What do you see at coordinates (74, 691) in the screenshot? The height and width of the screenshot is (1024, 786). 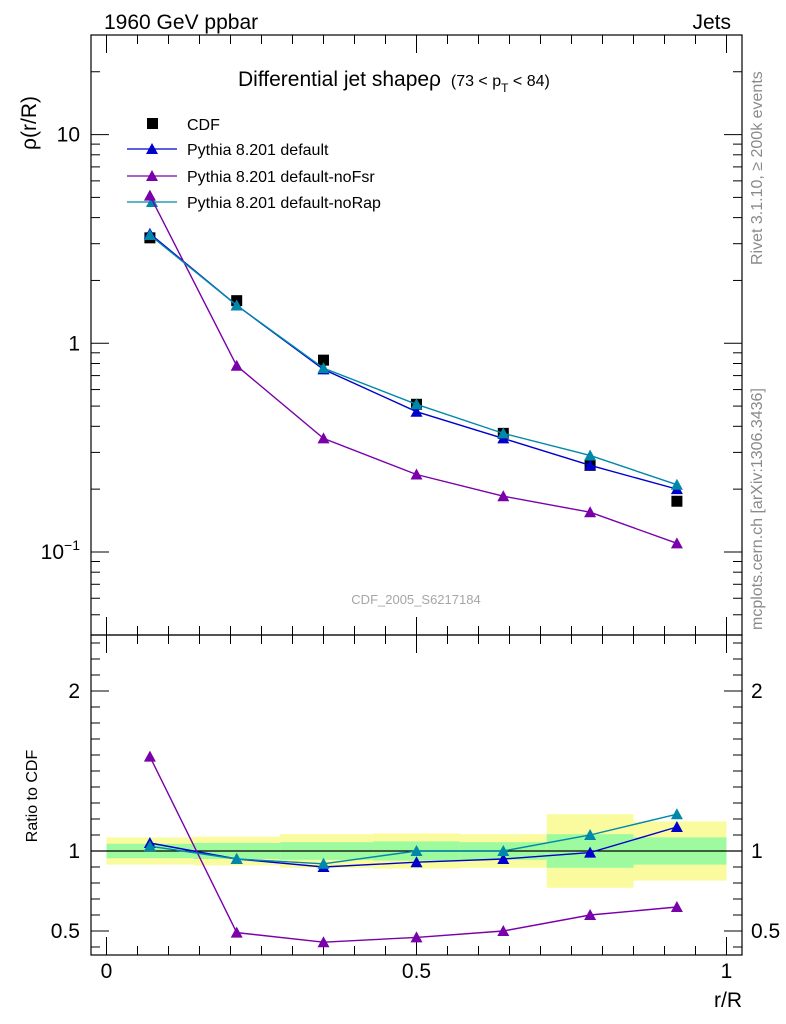 I see `ratio-y-tick-label-left: 2` at bounding box center [74, 691].